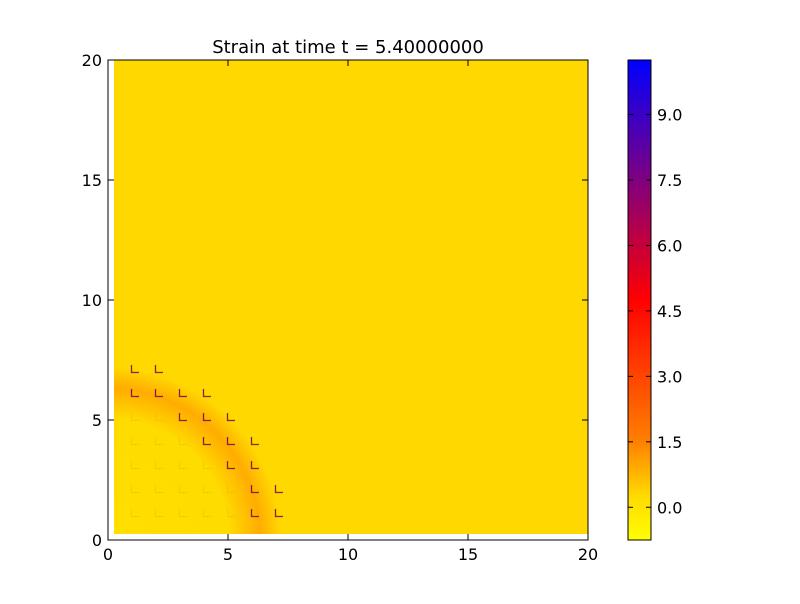 This screenshot has height=604, width=800. What do you see at coordinates (669, 442) in the screenshot?
I see `colorbar-tick-label: 1.5` at bounding box center [669, 442].